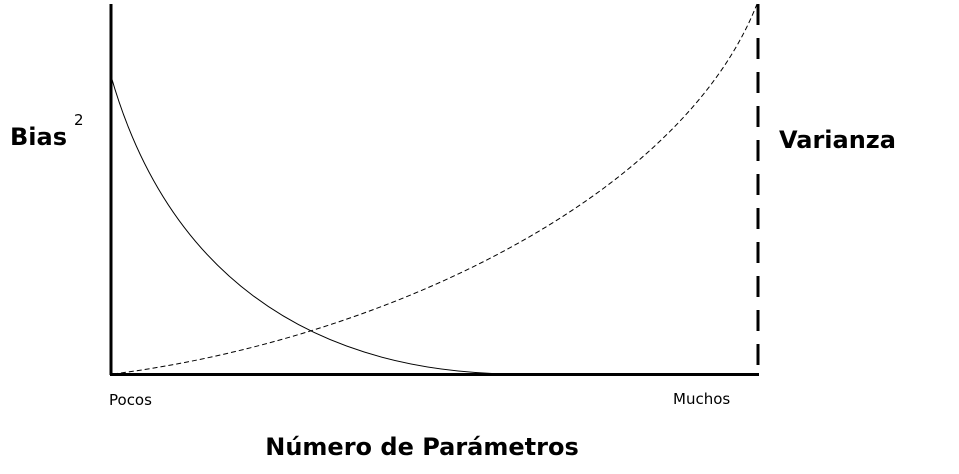 The height and width of the screenshot is (474, 959). I want to click on x-axis-start-label: Pocos, so click(130, 400).